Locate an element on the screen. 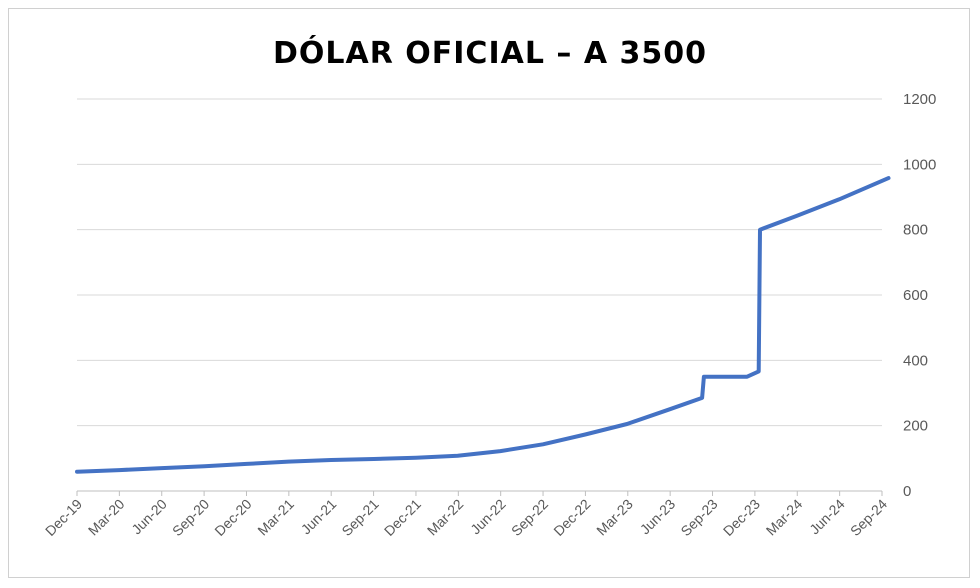  y-tick-label: 400 is located at coordinates (915, 360).